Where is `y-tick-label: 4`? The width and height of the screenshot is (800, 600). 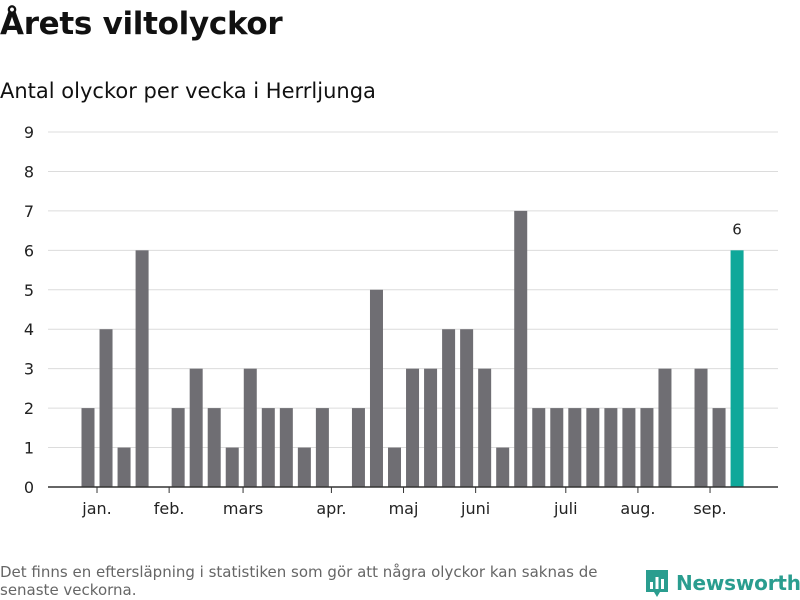
y-tick-label: 4 is located at coordinates (29, 329).